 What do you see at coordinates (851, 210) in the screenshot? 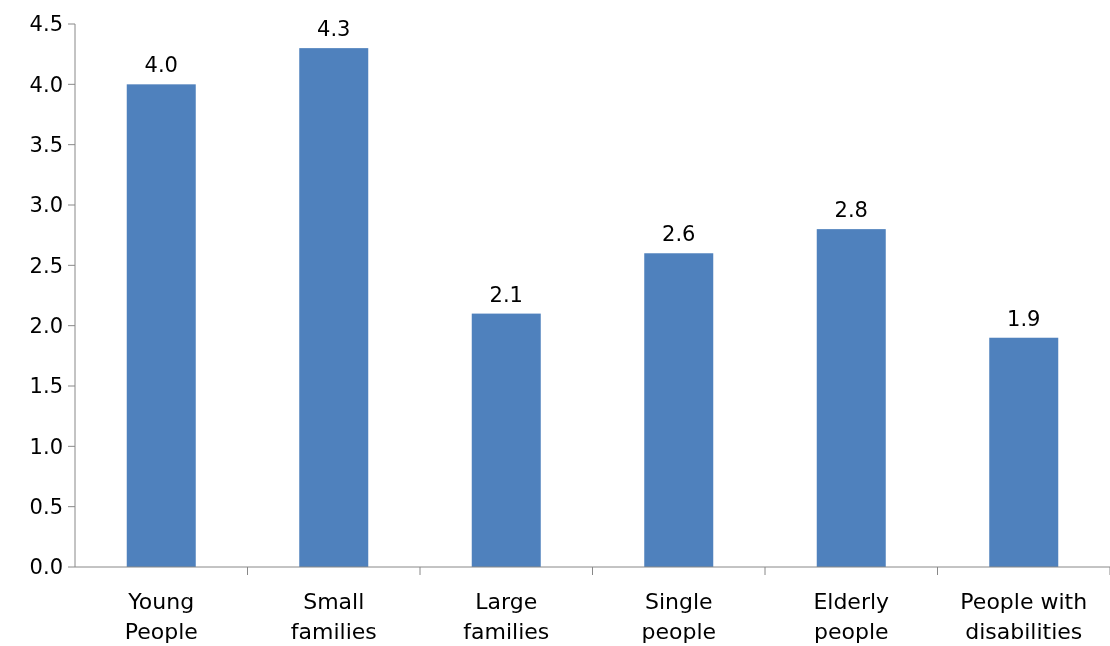
I see `data-label: 2.8` at bounding box center [851, 210].